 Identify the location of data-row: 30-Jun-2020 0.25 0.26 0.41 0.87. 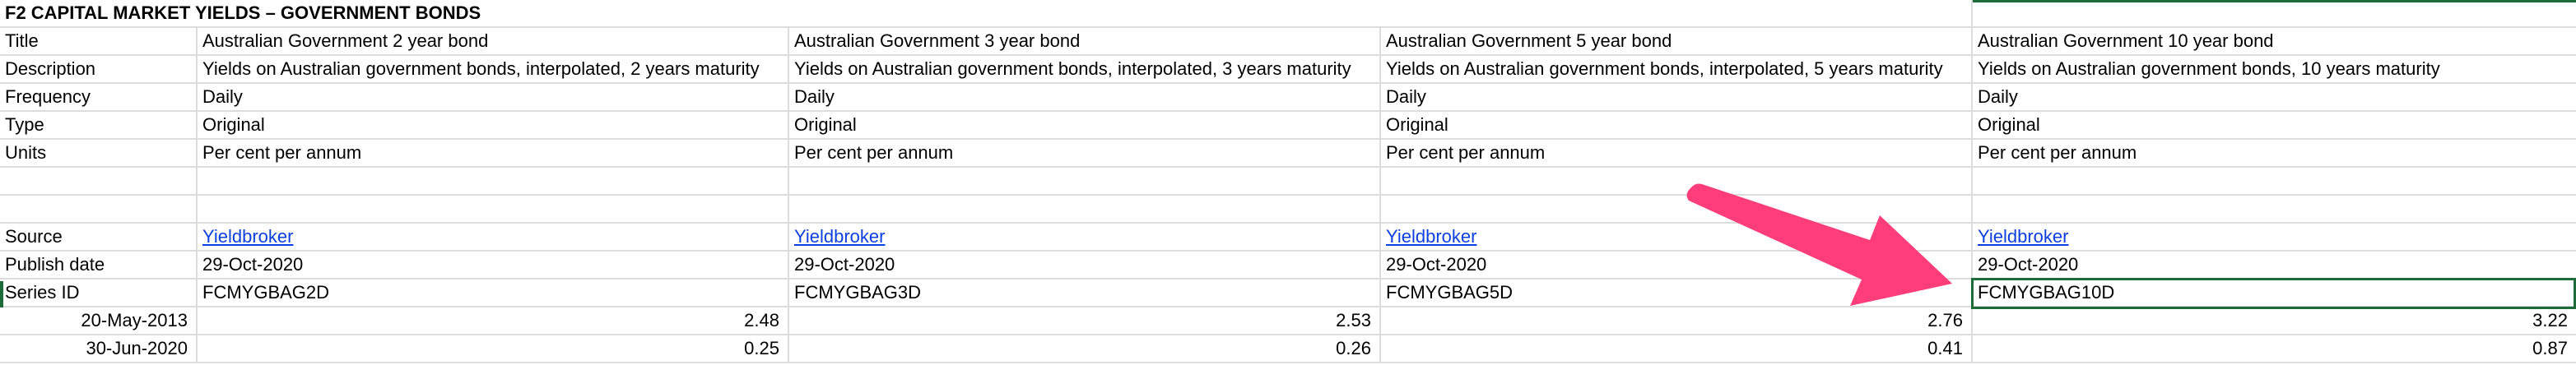
(1288, 349).